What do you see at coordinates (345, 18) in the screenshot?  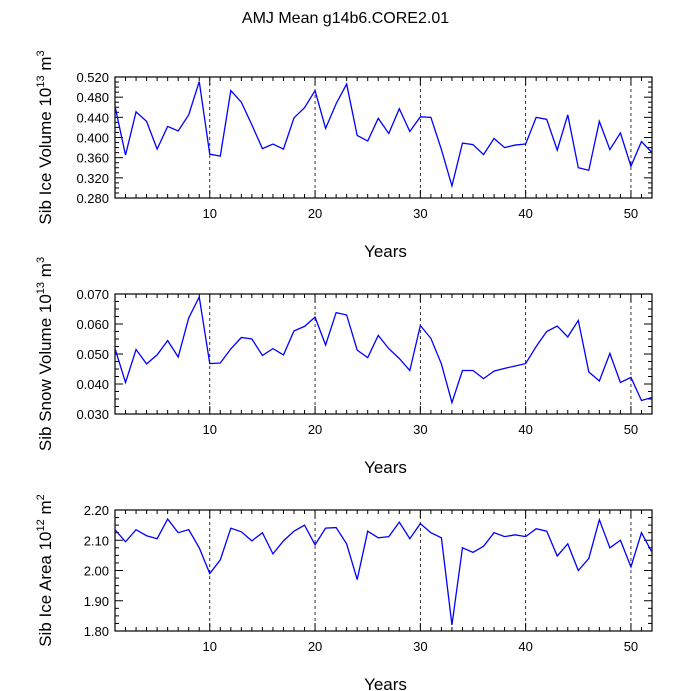 I see `chart-title: AMJ Mean g14b6.CORE2.01` at bounding box center [345, 18].